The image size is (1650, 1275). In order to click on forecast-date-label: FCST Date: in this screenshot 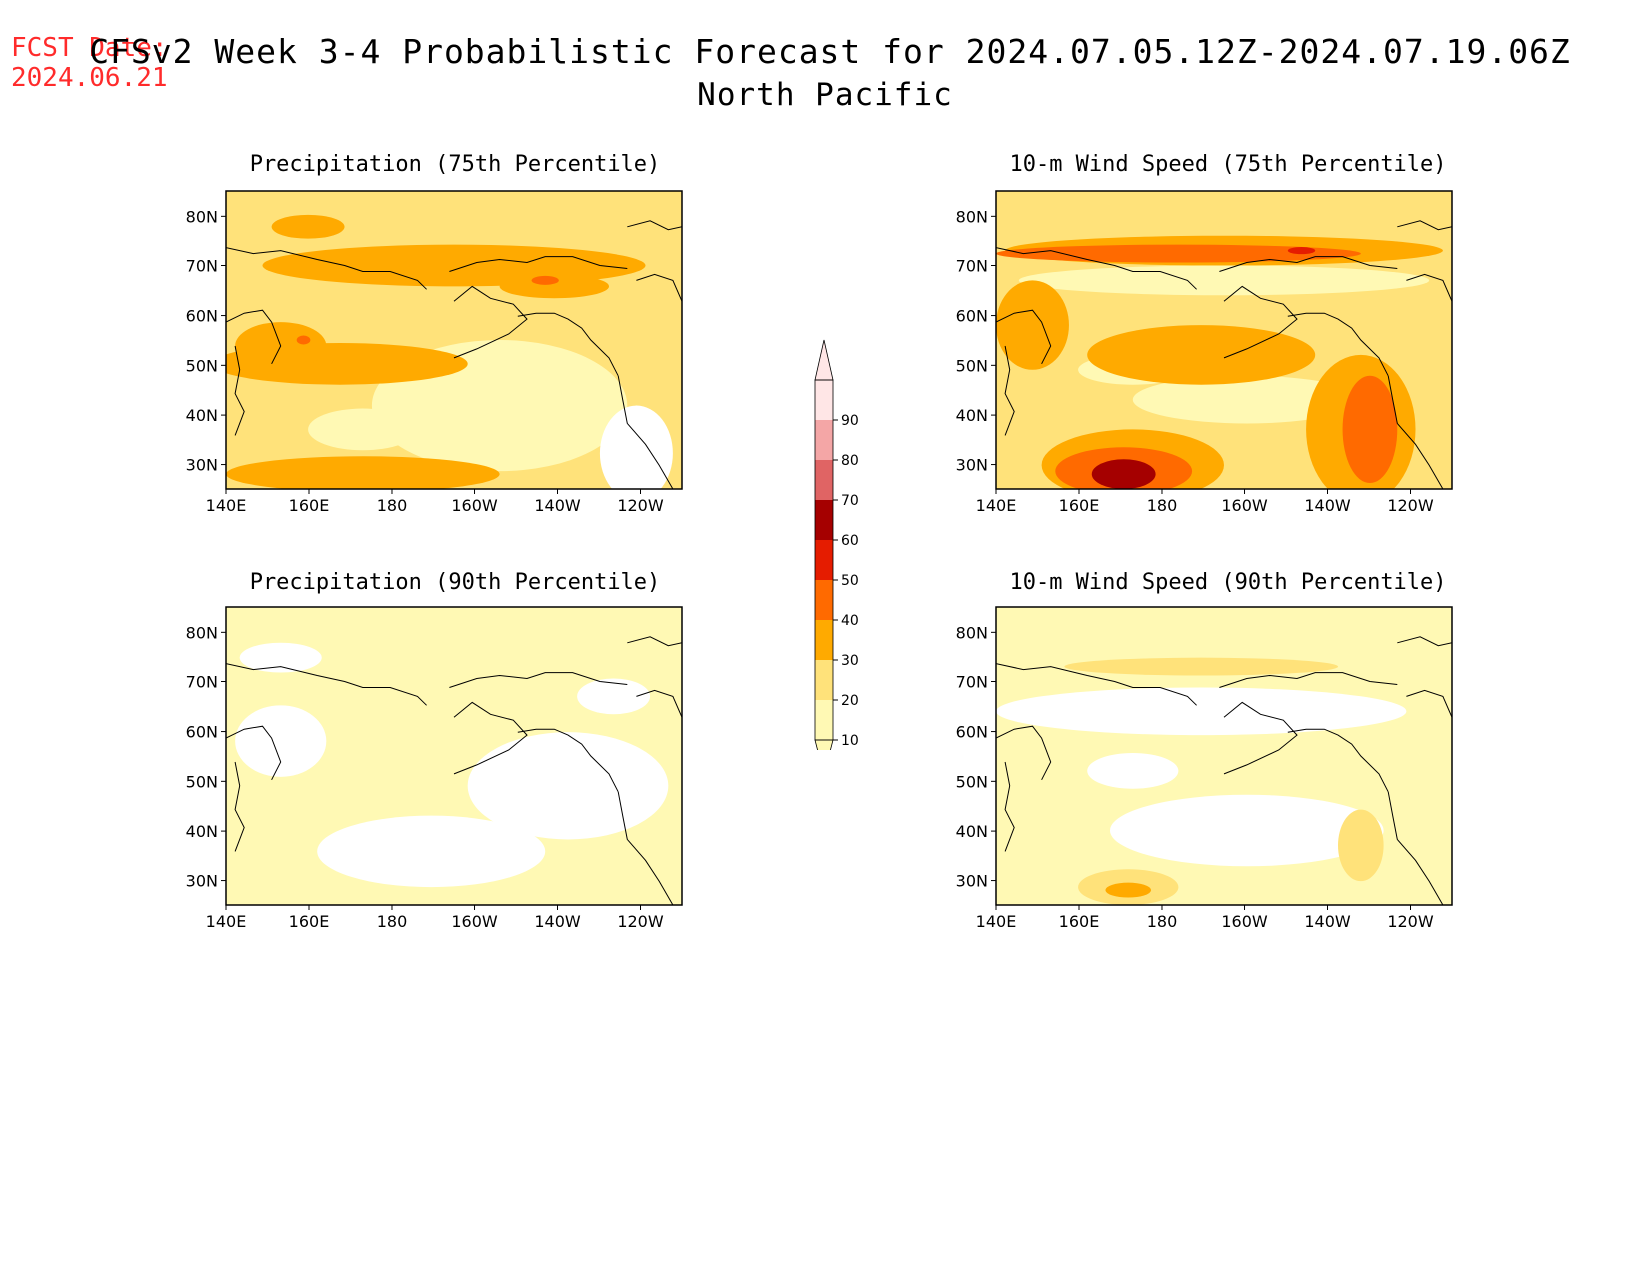, I will do `click(89, 48)`.